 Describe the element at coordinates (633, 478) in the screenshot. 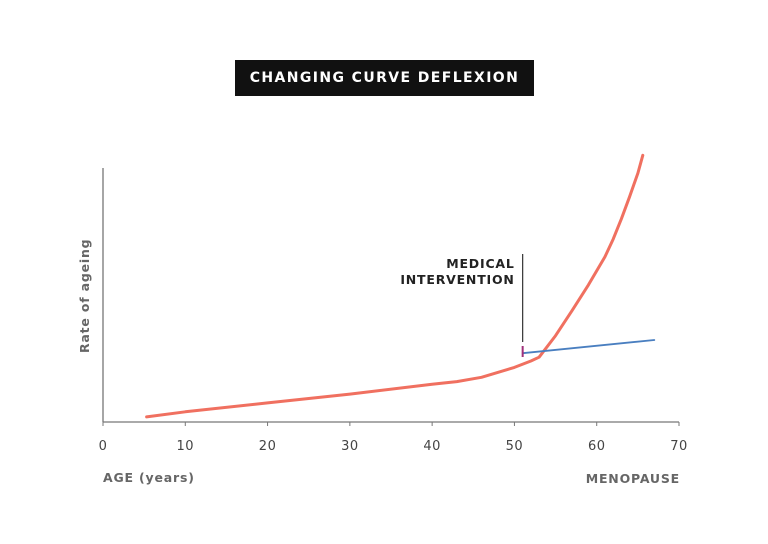

I see `menopause-label: MENOPAUSE` at that location.